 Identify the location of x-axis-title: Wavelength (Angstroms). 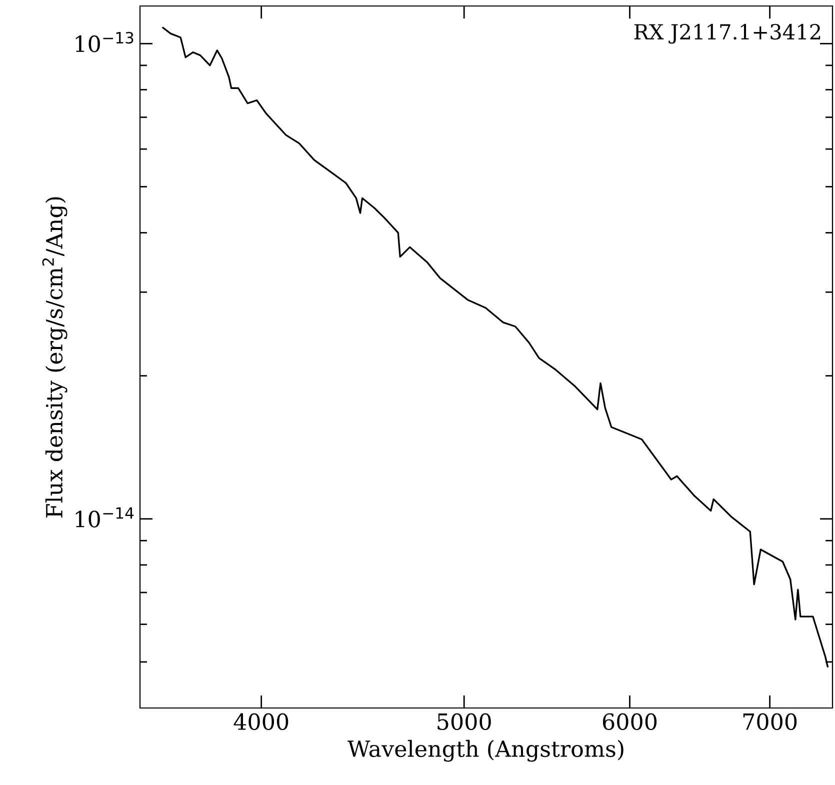
(486, 751).